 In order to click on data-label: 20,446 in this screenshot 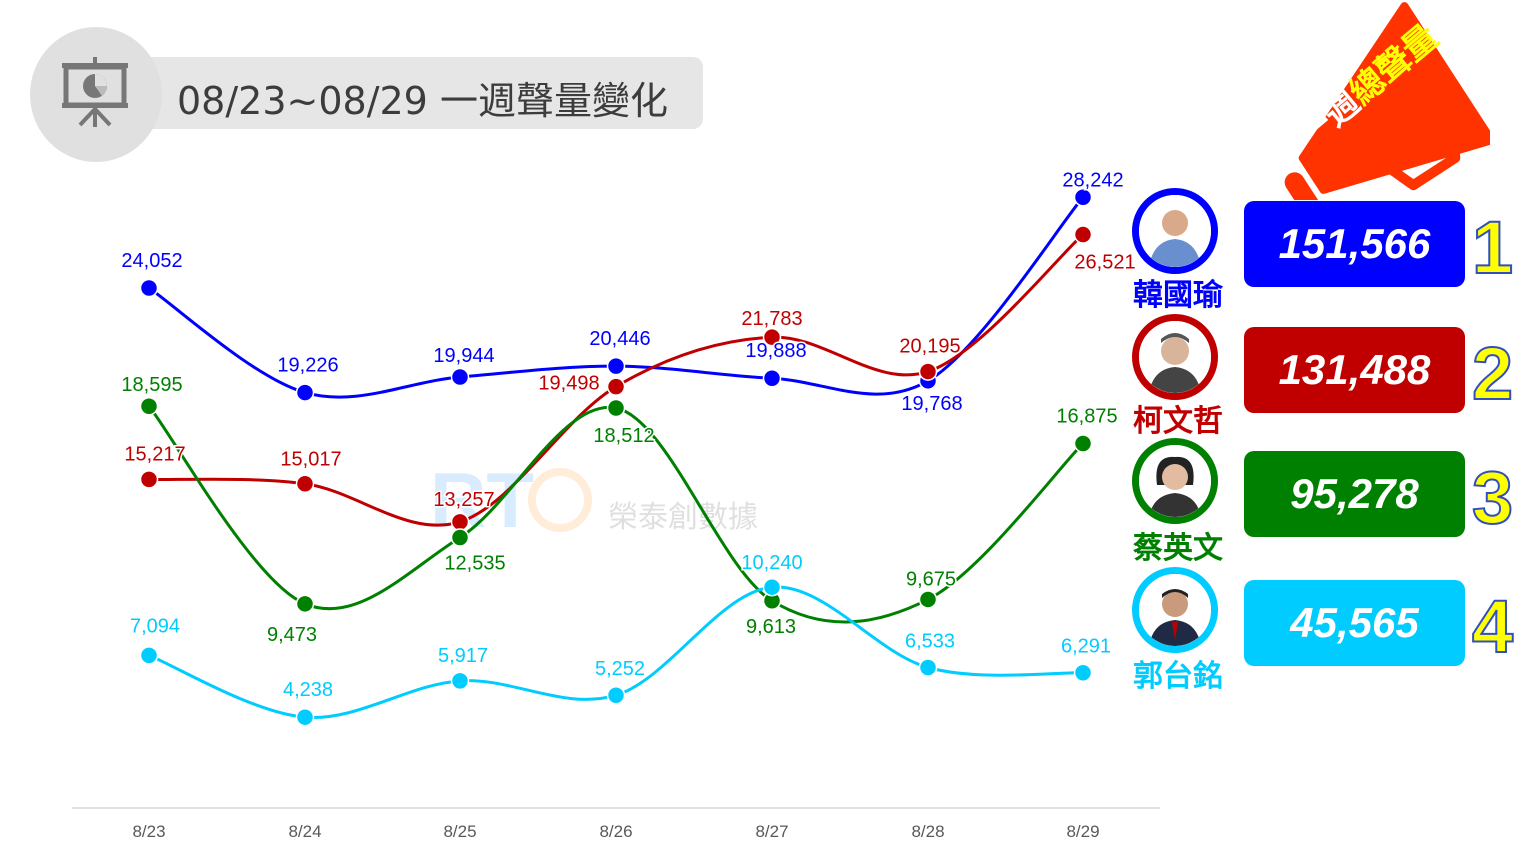, I will do `click(619, 339)`.